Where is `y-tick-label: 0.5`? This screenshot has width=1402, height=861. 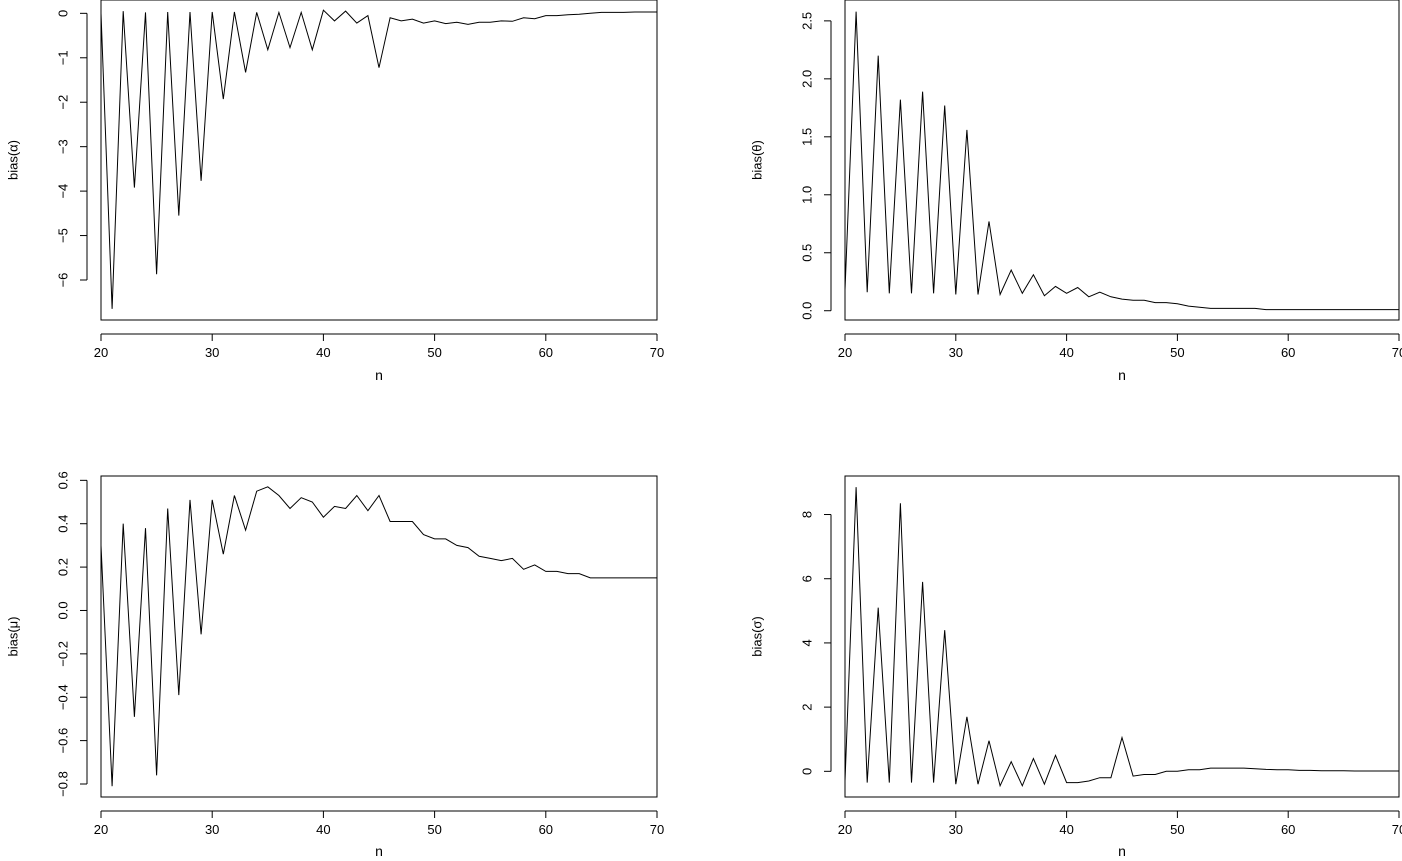
y-tick-label: 0.5 is located at coordinates (806, 253).